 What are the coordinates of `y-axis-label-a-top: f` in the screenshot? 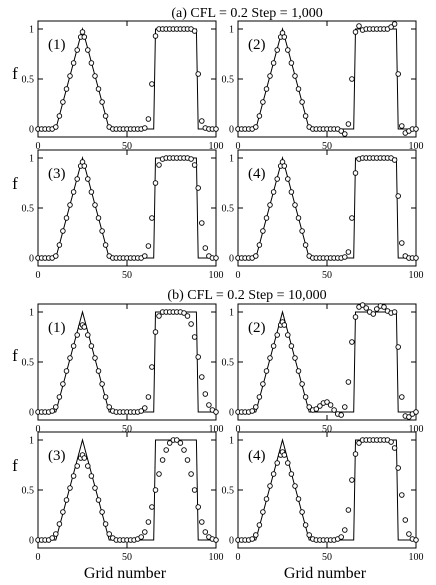 It's located at (15, 73).